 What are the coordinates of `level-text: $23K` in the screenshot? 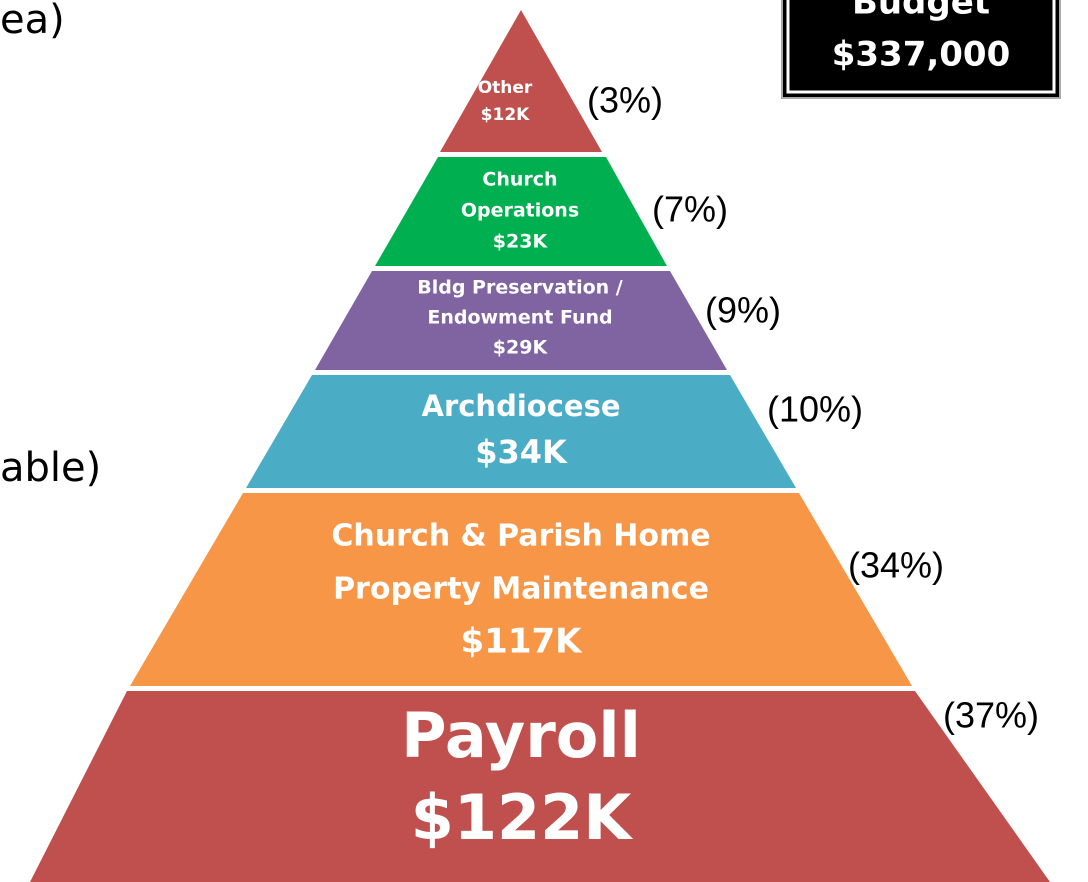 It's located at (521, 242).